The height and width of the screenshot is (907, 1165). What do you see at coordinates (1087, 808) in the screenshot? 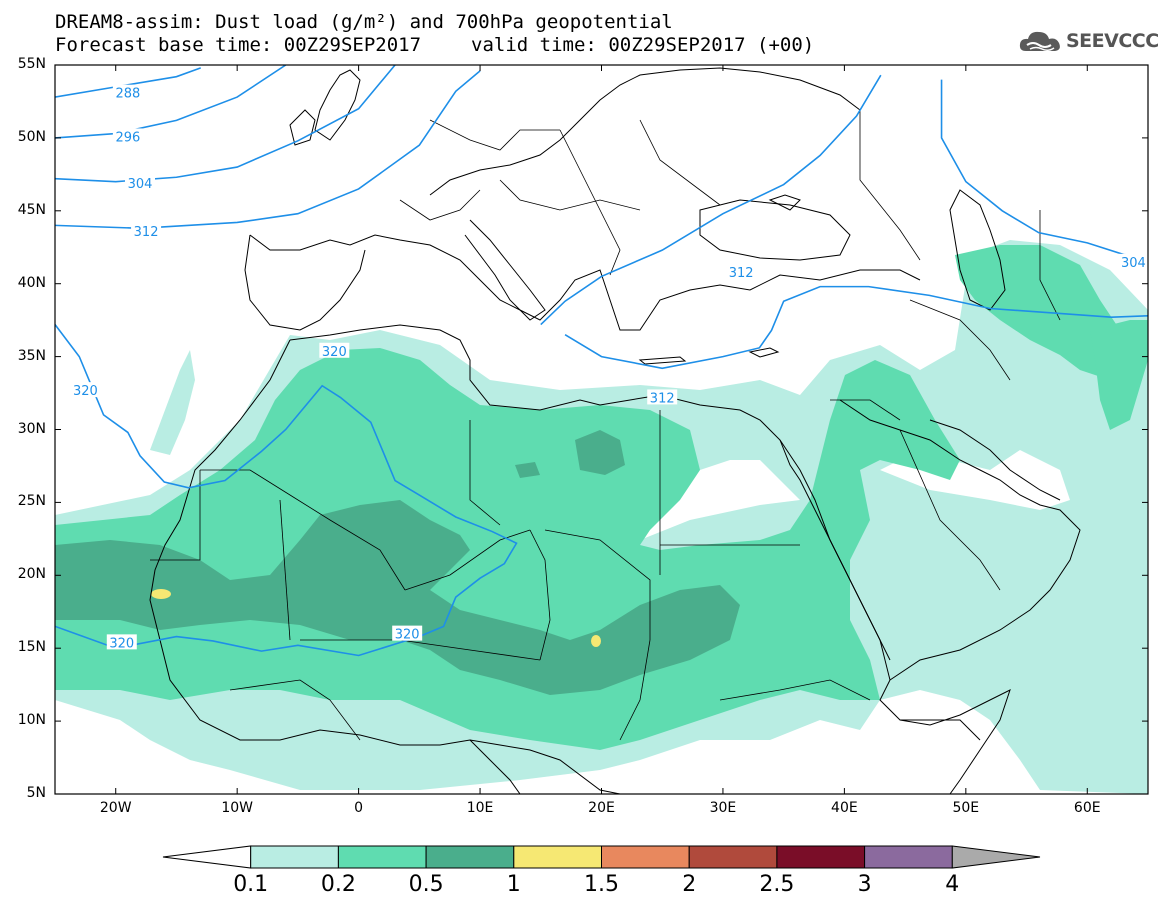
I see `lon-label: 60E` at bounding box center [1087, 808].